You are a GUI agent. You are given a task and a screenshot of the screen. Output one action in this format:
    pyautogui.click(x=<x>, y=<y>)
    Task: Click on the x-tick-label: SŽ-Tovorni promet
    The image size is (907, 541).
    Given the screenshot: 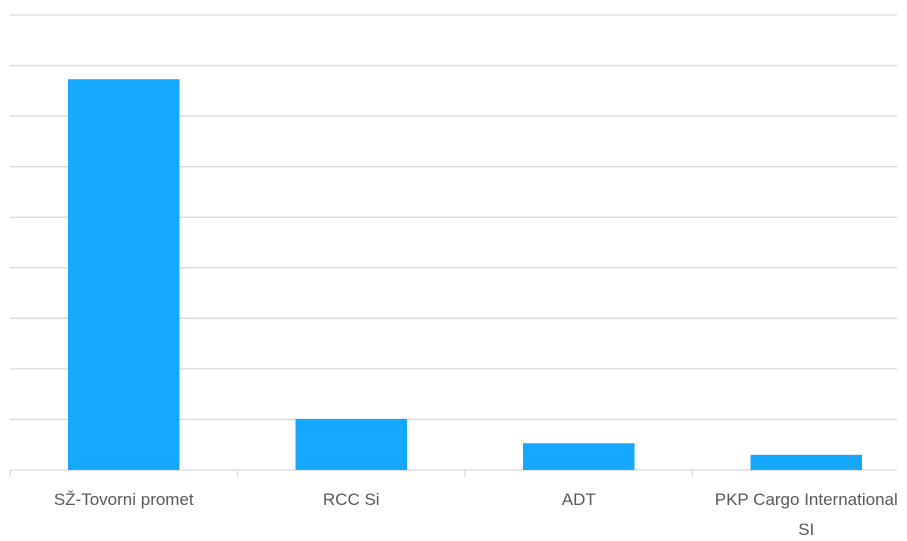 What is the action you would take?
    pyautogui.click(x=123, y=499)
    